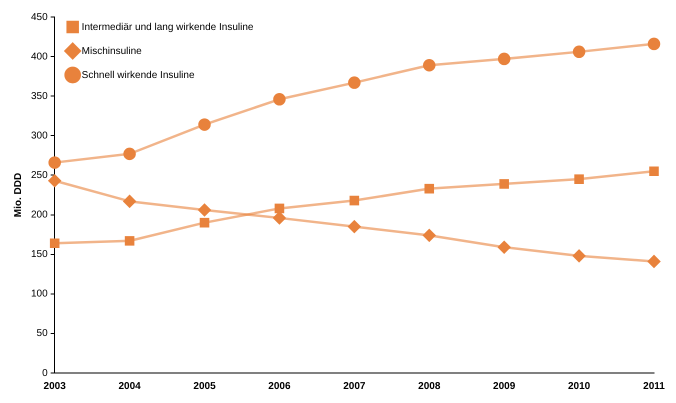 This screenshot has width=676, height=403. What do you see at coordinates (45, 373) in the screenshot?
I see `y-tick-label: 0` at bounding box center [45, 373].